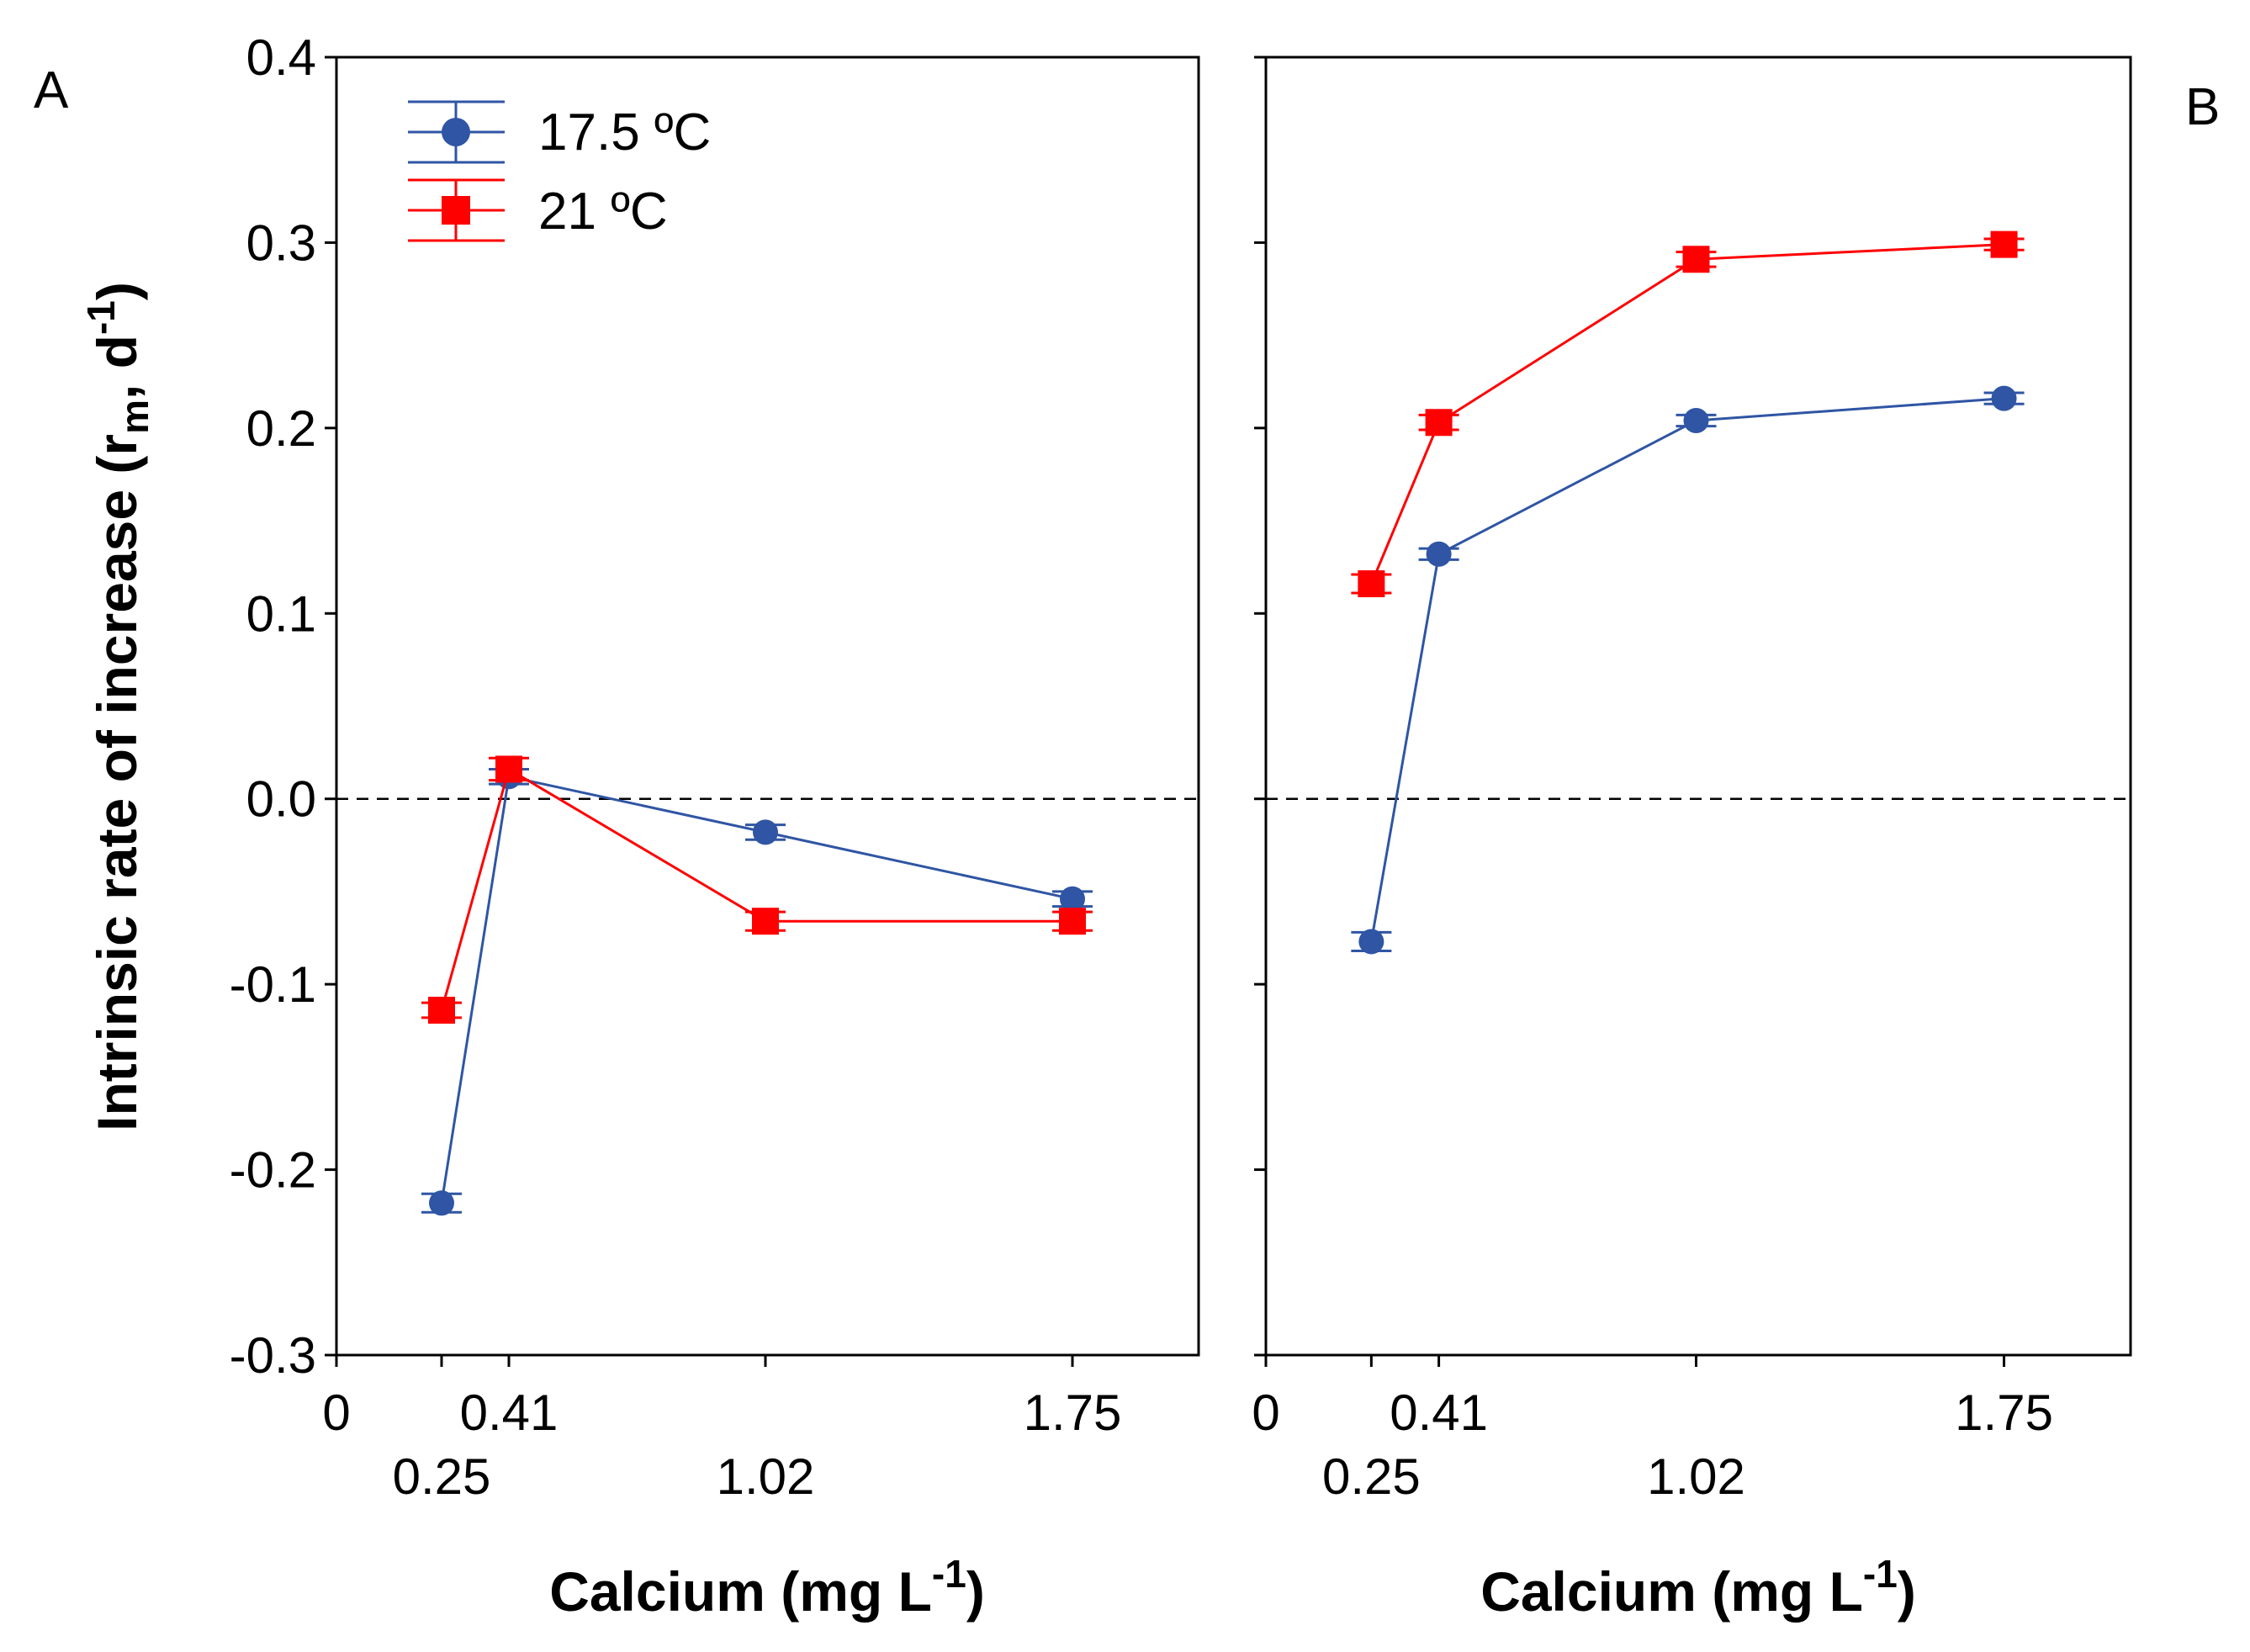 The width and height of the screenshot is (2250, 1652). What do you see at coordinates (456, 132) in the screenshot?
I see `legend-marker-circle` at bounding box center [456, 132].